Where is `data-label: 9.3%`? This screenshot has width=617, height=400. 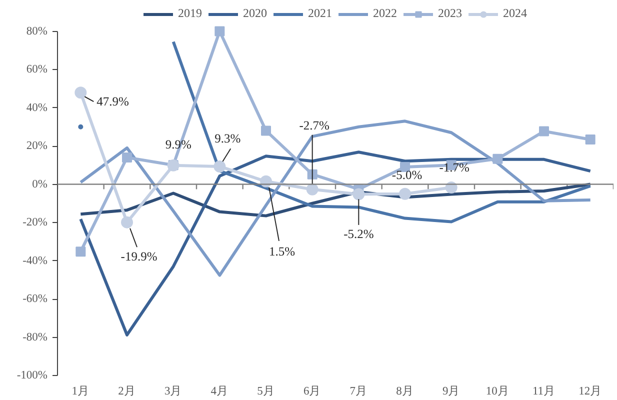 data-label: 9.3% is located at coordinates (227, 138).